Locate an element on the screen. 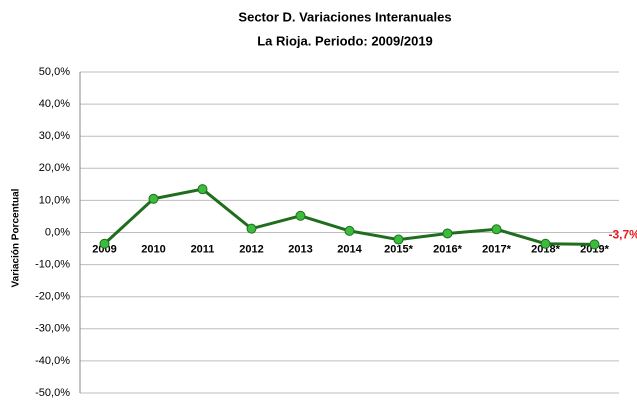  x-tick-label: 2018* is located at coordinates (545, 249).